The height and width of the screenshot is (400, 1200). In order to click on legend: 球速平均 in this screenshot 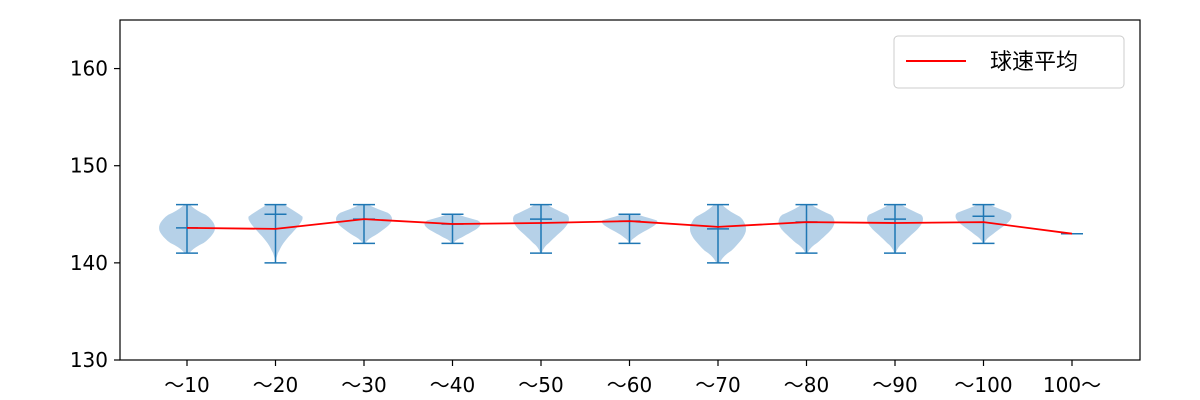, I will do `click(1009, 62)`.